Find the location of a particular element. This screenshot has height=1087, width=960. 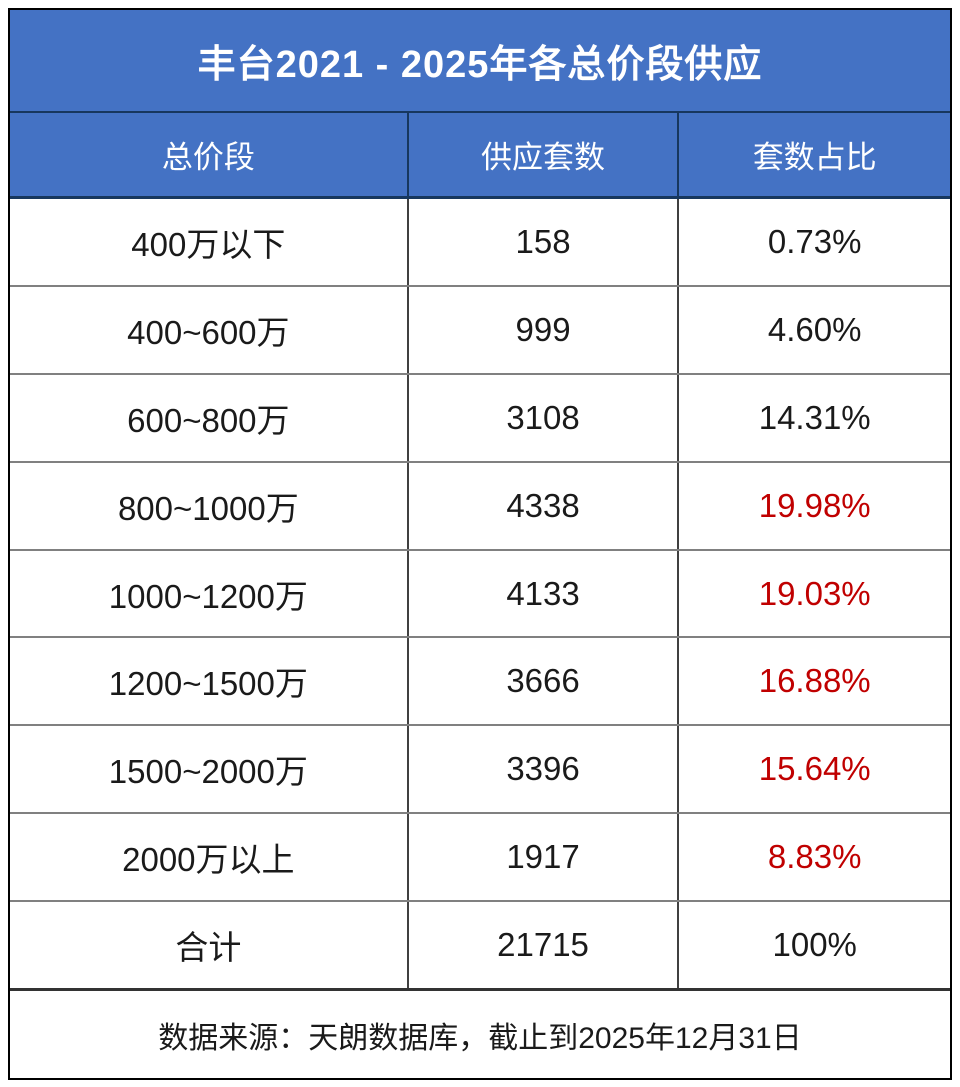

column-header-price-range: 总价段 is located at coordinates (208, 157).